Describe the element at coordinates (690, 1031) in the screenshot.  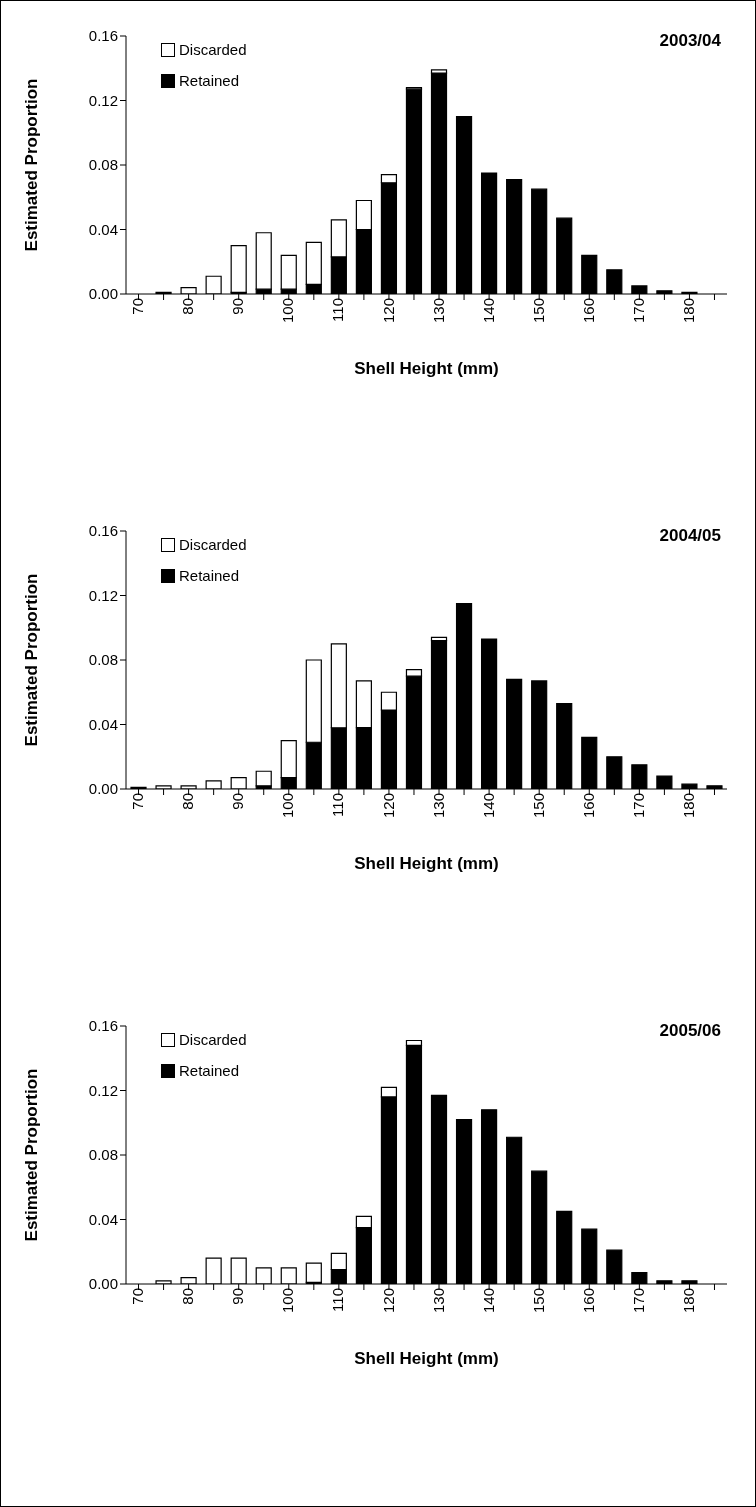
I see `chart-title: 2005/06` at that location.